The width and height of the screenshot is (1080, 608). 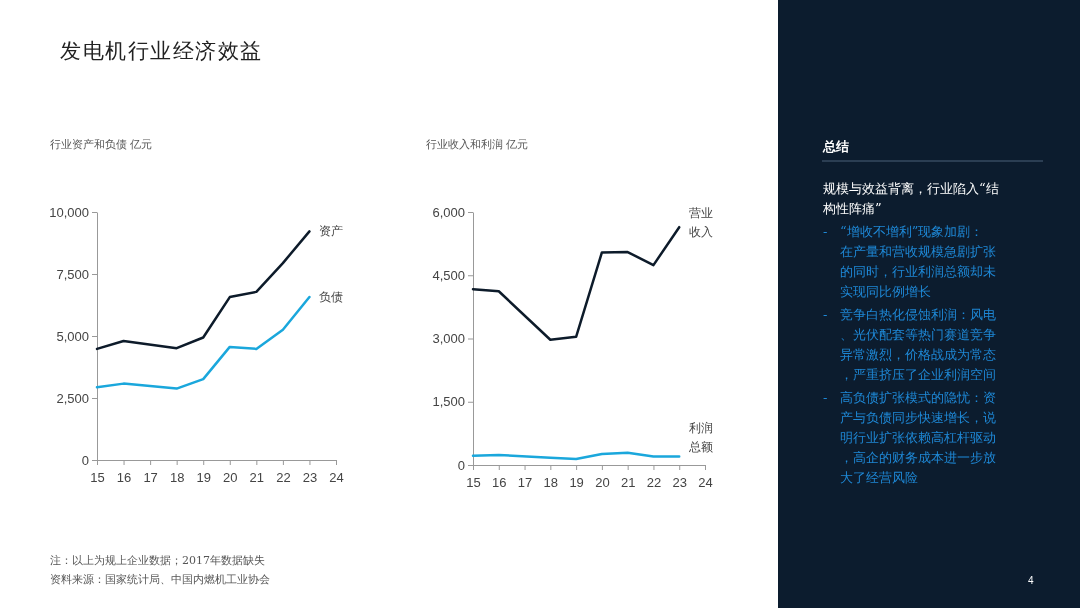 I want to click on y-tick-label: 3,000, so click(x=448, y=339).